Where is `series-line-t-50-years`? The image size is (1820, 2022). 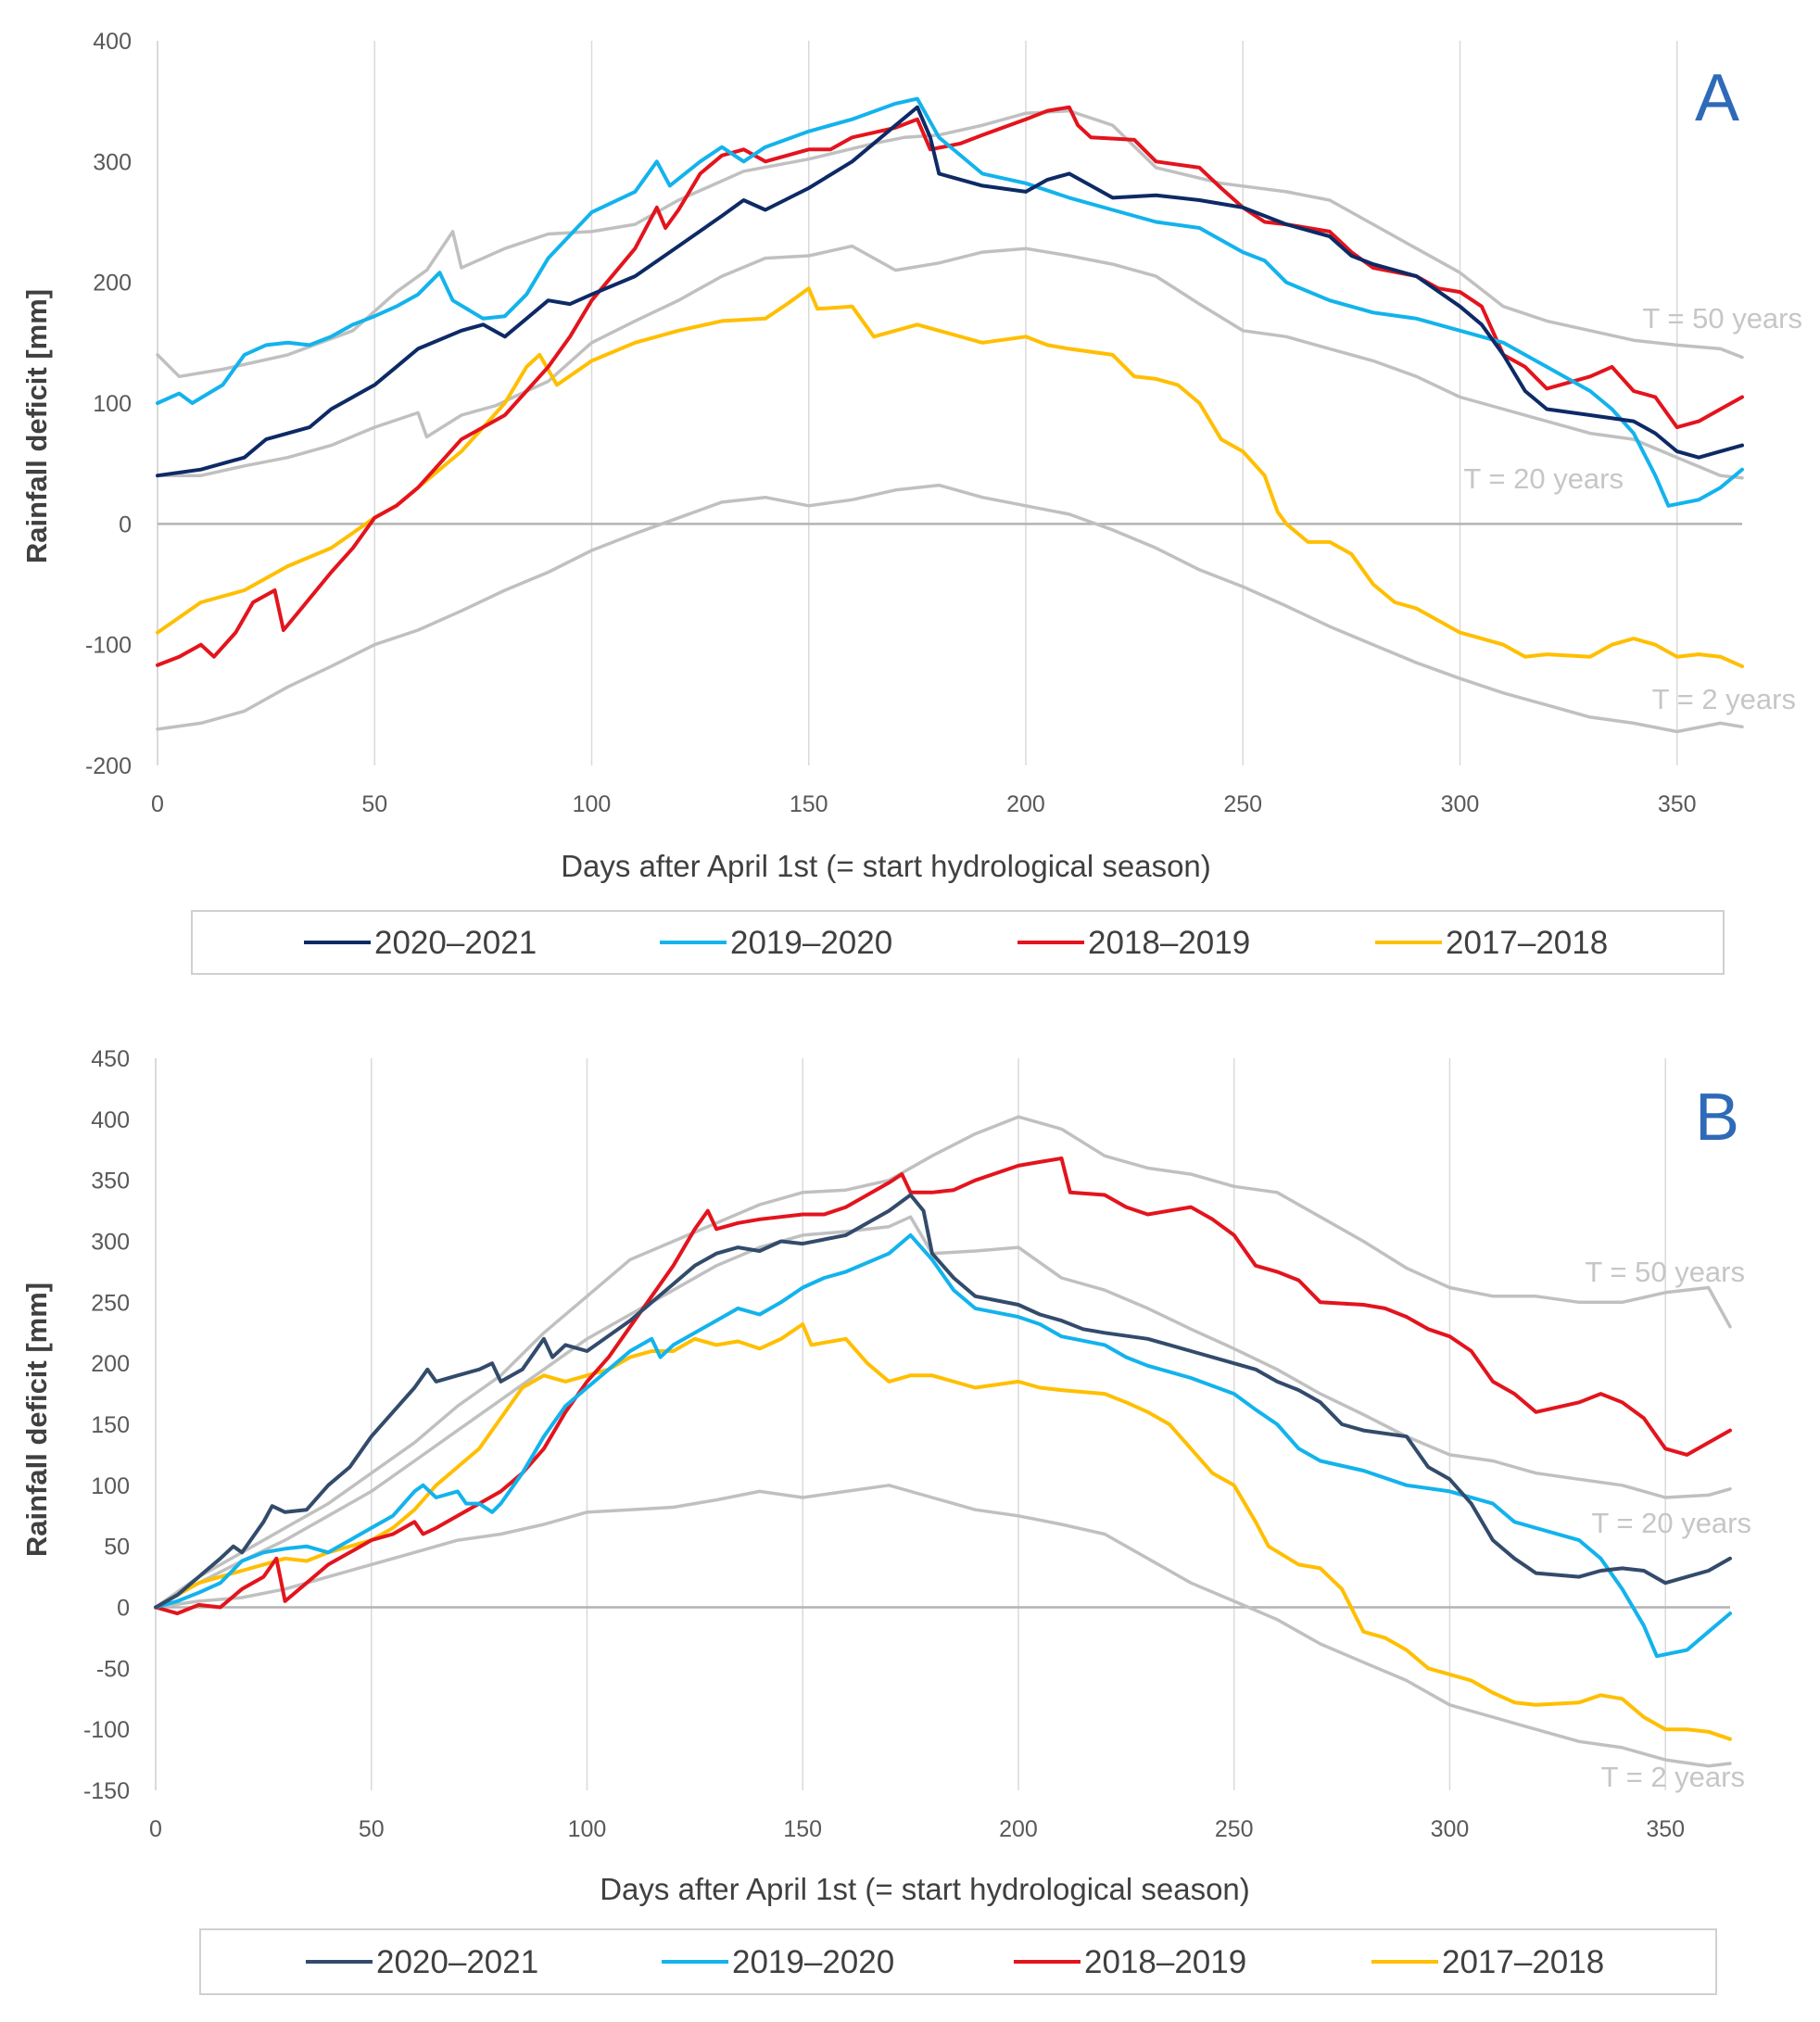
series-line-t-50-years is located at coordinates (950, 243).